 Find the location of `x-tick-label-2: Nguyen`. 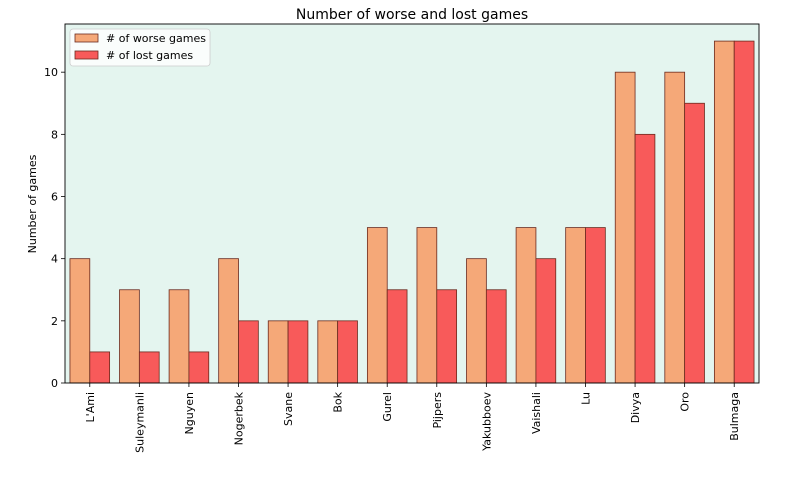

x-tick-label-2: Nguyen is located at coordinates (189, 413).